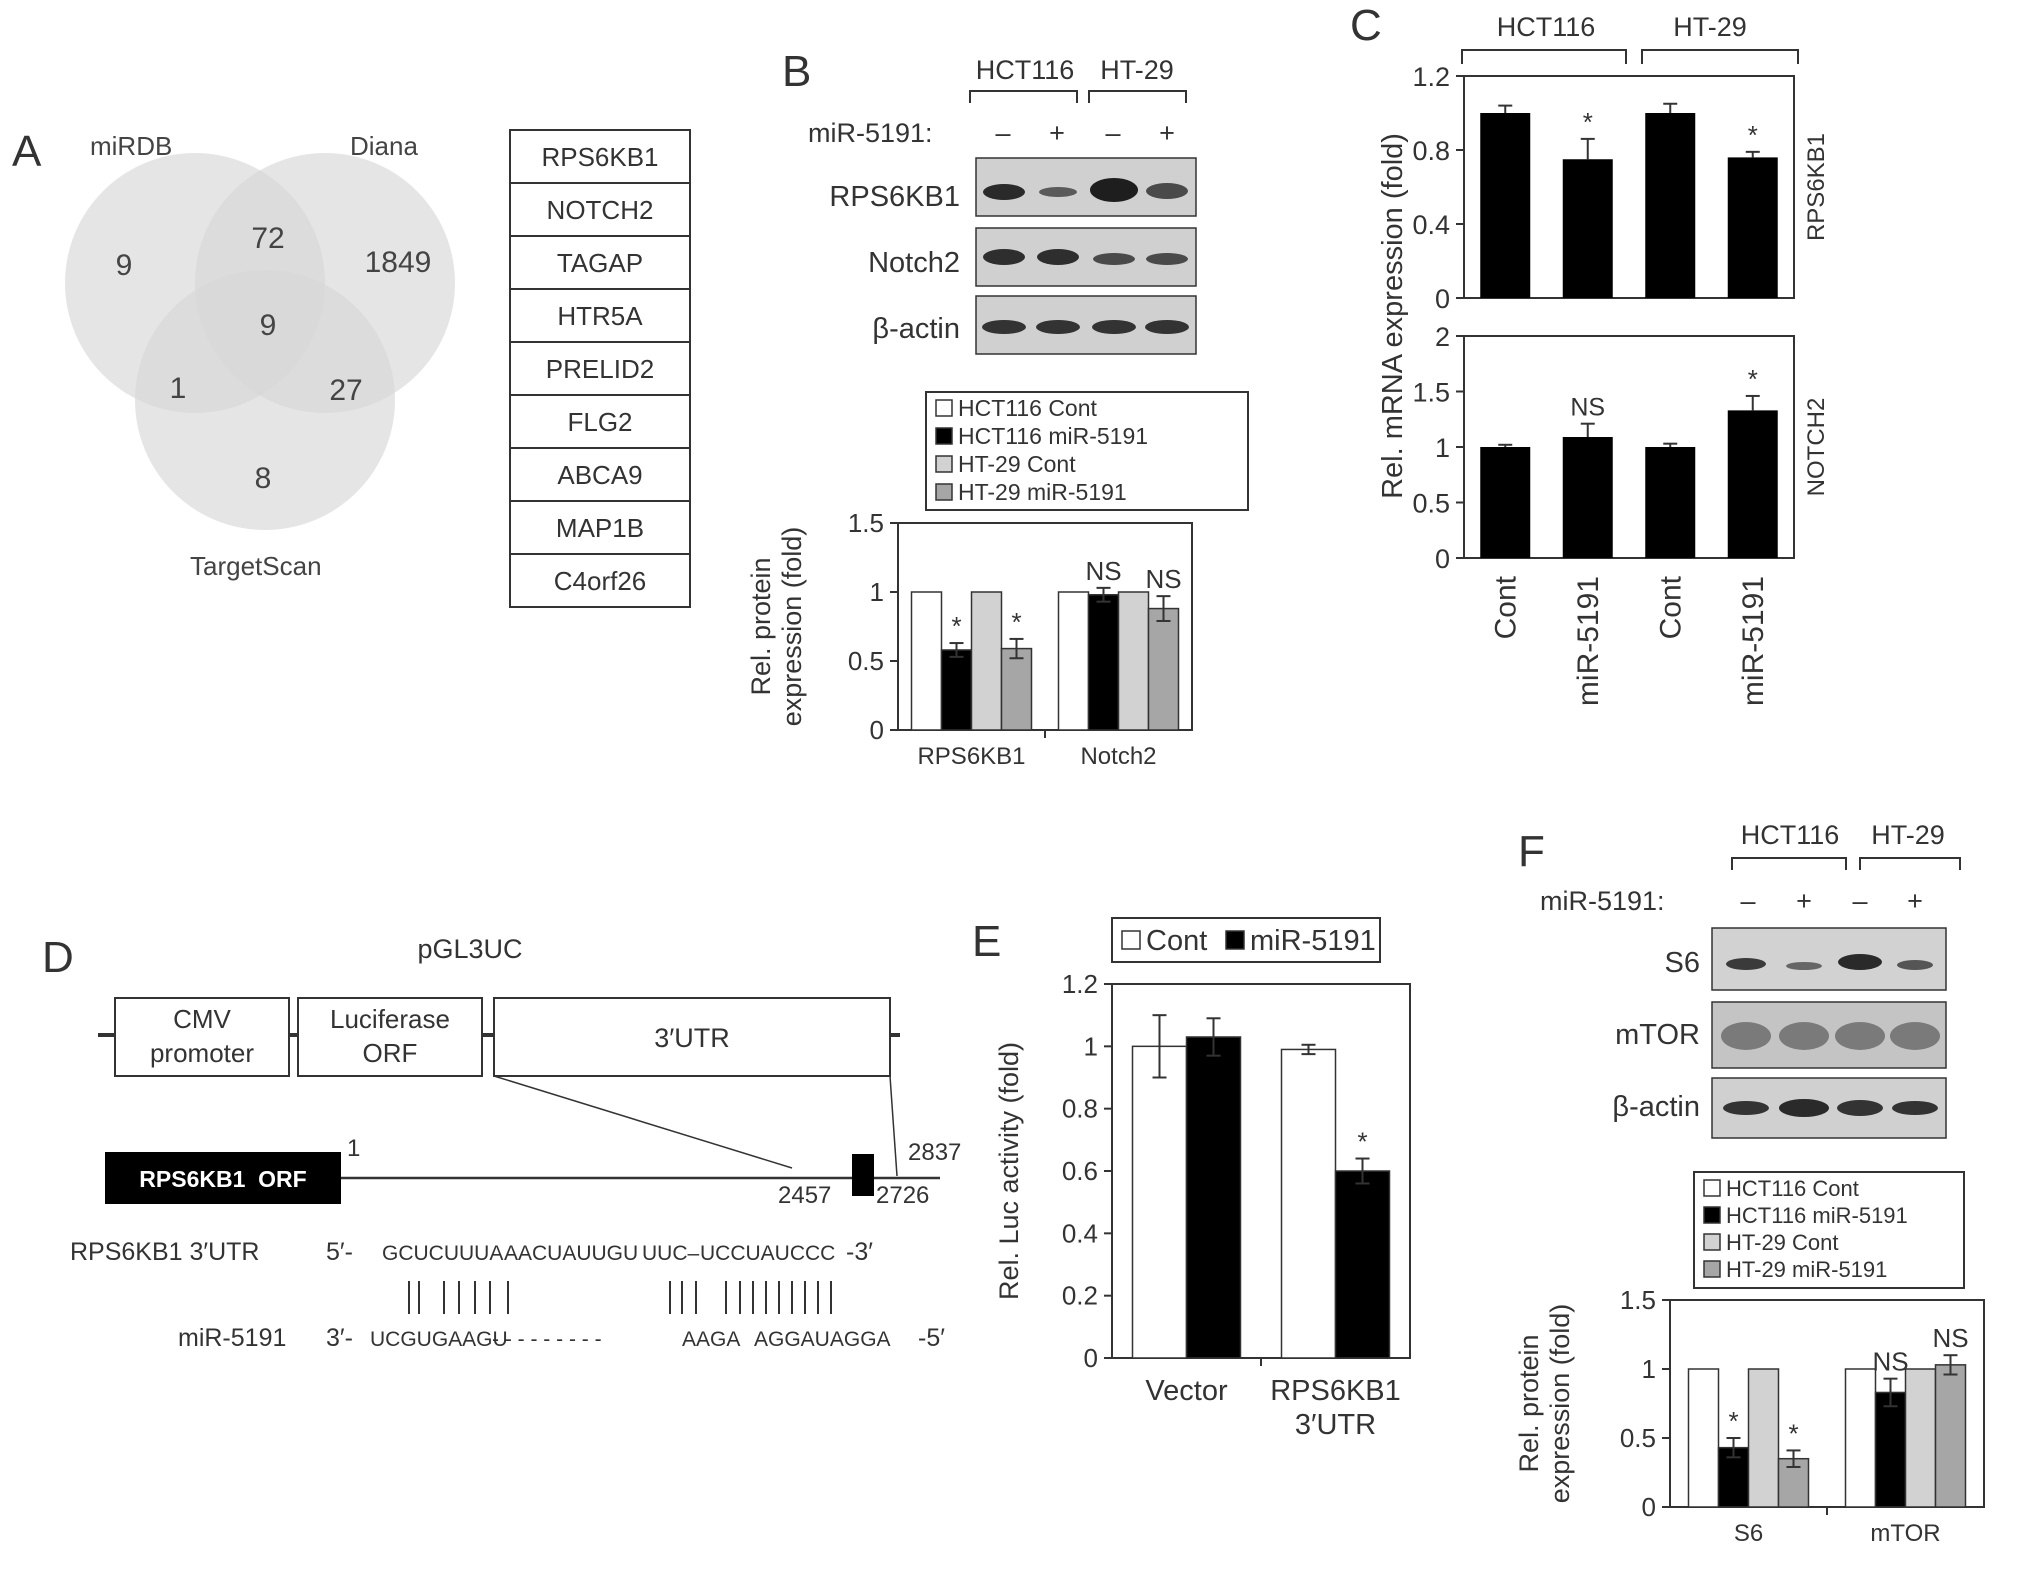 This screenshot has width=2032, height=1569. What do you see at coordinates (1118, 756) in the screenshot?
I see `x-tick-label: Notch2` at bounding box center [1118, 756].